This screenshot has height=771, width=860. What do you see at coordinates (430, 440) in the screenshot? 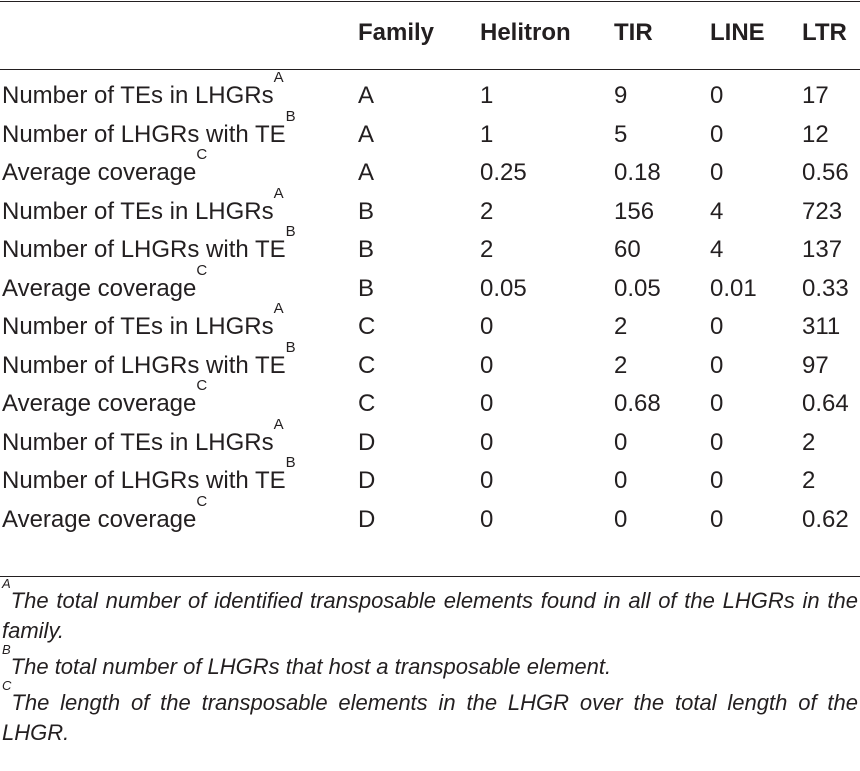
I see `table-row: Number of TEs in LHGRsA D 0 0 0 2` at bounding box center [430, 440].